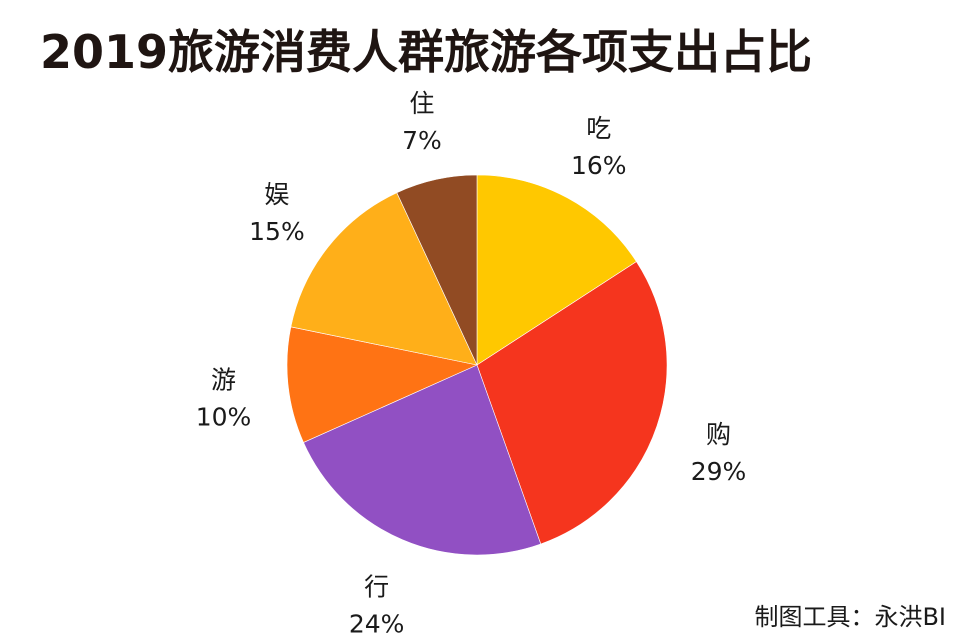  What do you see at coordinates (421, 103) in the screenshot?
I see `slice-category-label: 住` at bounding box center [421, 103].